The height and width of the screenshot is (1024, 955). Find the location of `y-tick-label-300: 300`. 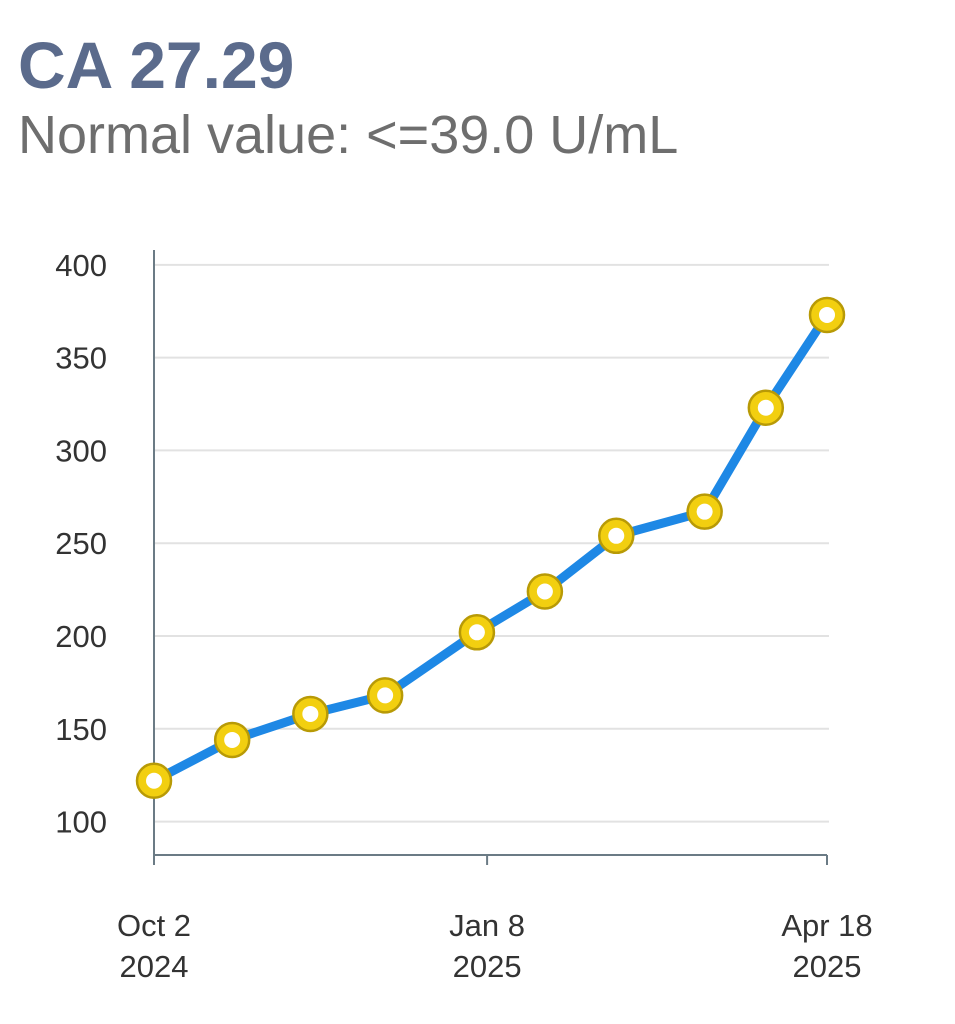

y-tick-label-300: 300 is located at coordinates (81, 450).